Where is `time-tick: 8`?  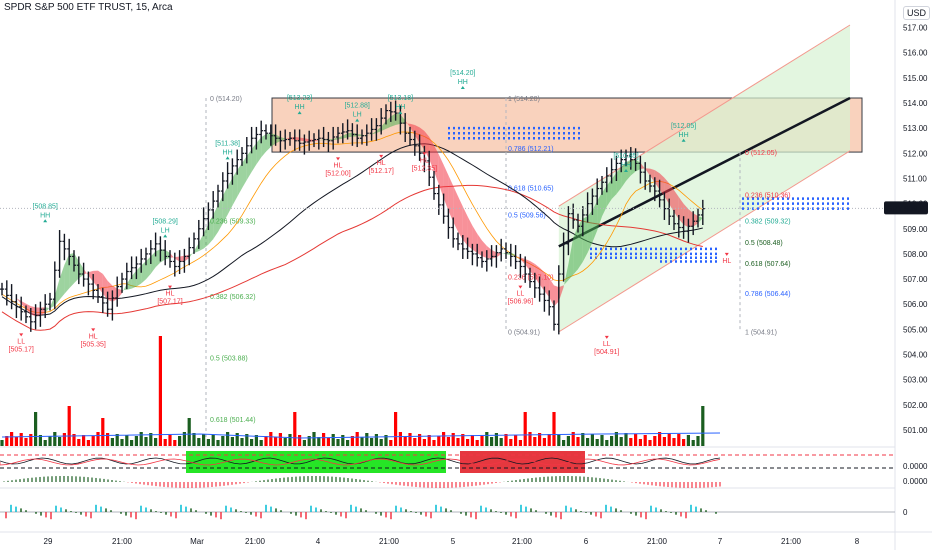
time-tick: 8 is located at coordinates (857, 541).